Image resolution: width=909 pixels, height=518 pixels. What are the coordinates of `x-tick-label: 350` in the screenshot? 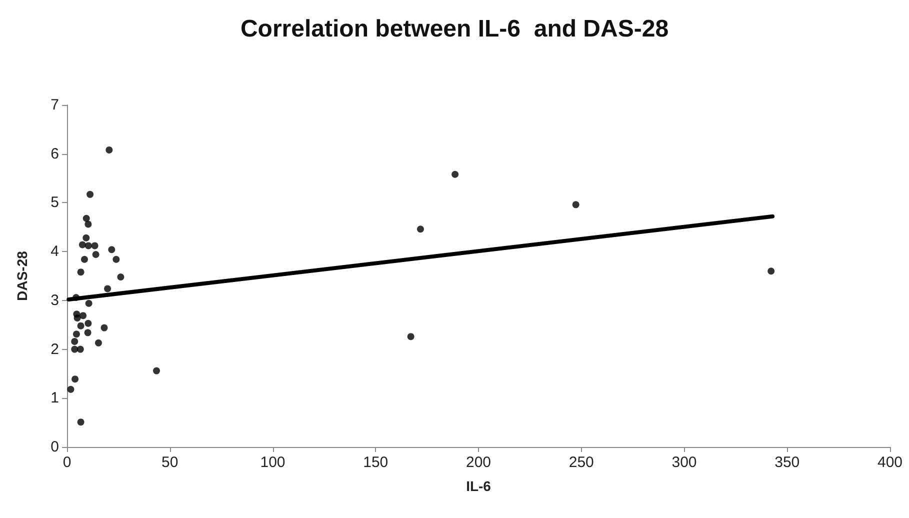 It's located at (787, 462).